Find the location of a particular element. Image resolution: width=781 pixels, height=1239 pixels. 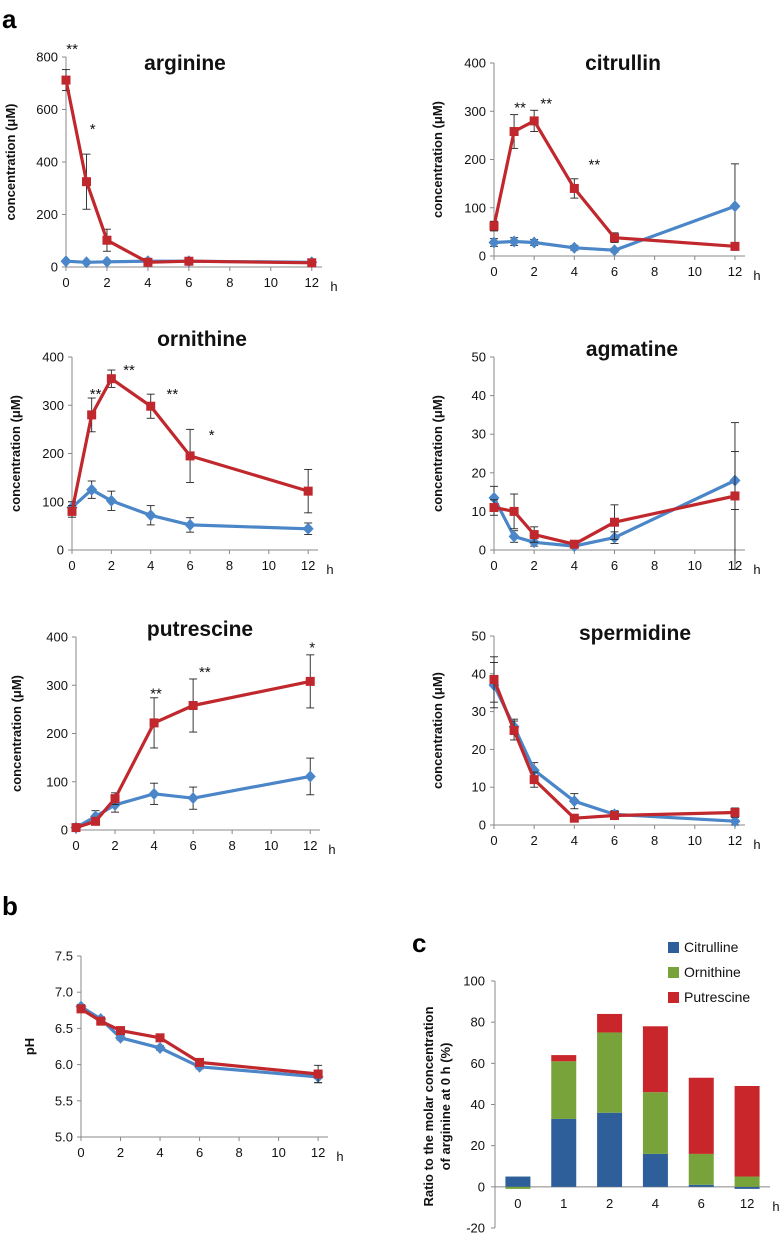

bar-segment-putrescine is located at coordinates (747, 1131).